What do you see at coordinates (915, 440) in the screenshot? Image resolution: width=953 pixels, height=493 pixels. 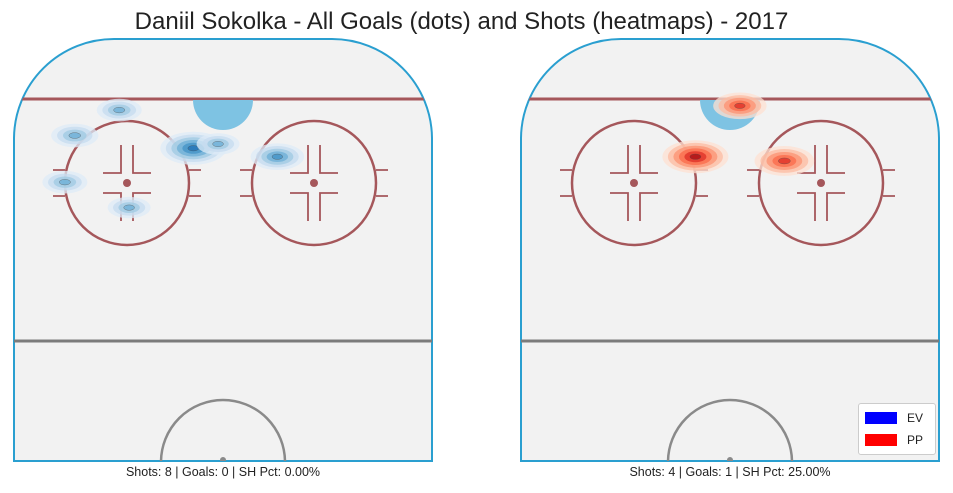 I see `legend-label-pp: PP` at bounding box center [915, 440].